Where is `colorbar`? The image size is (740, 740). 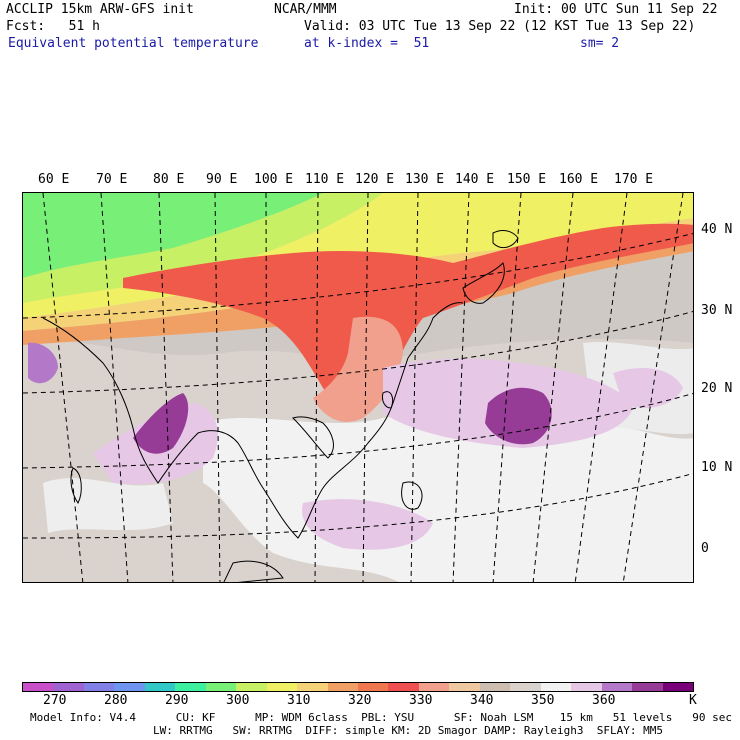
colorbar is located at coordinates (358, 687).